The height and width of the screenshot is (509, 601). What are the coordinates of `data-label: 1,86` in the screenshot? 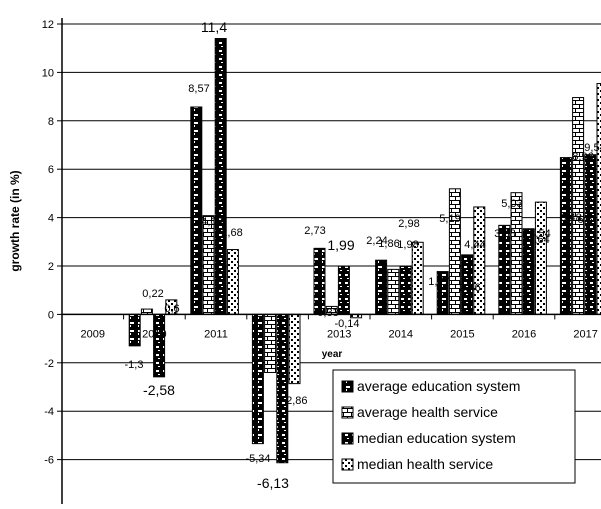 It's located at (388, 244).